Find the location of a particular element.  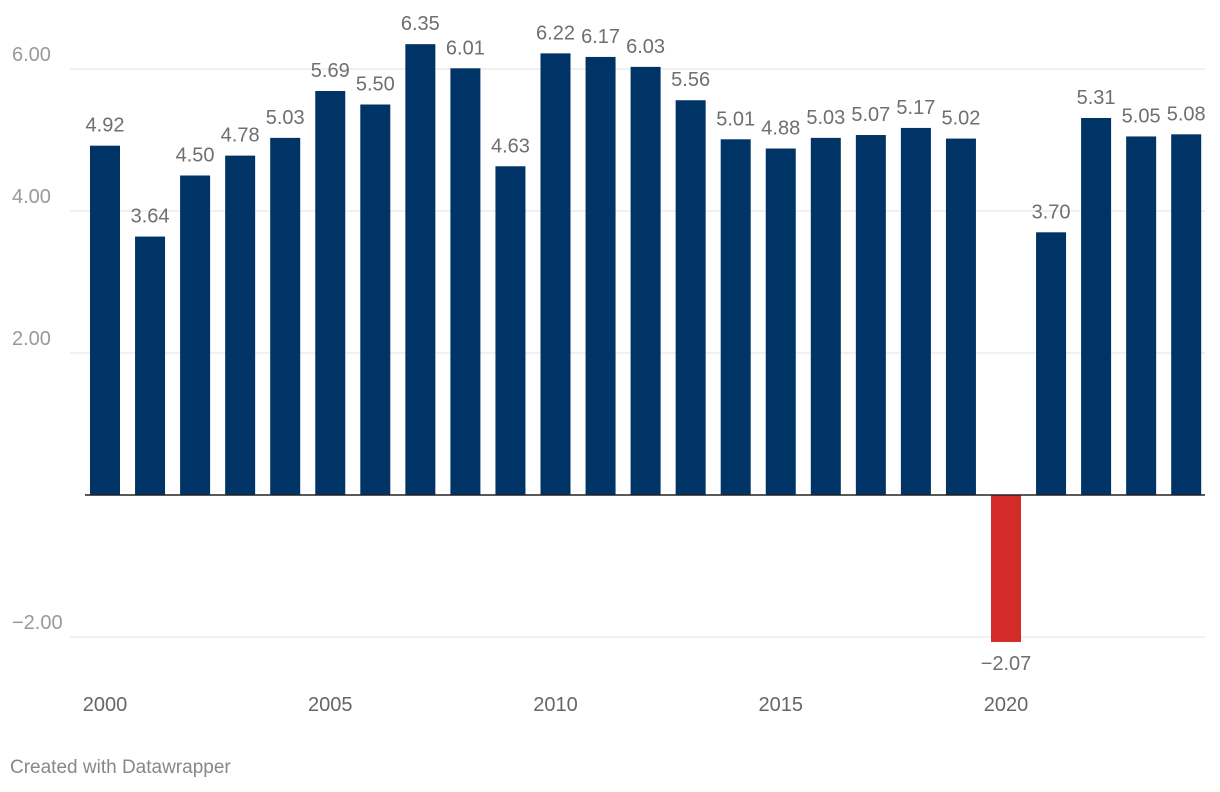

bar-2018 is located at coordinates (915, 311).